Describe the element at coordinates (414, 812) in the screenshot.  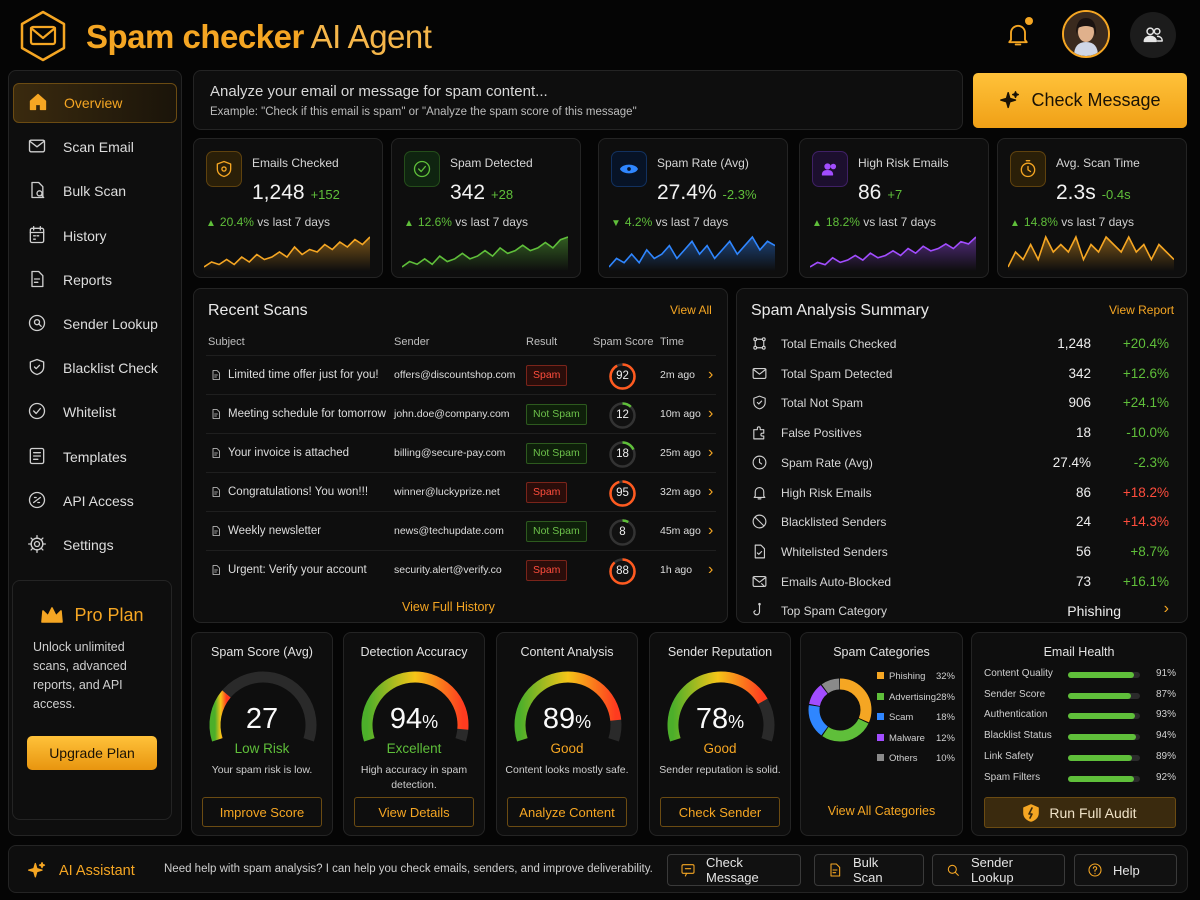
I see `detection-accuracy-button: View Details` at that location.